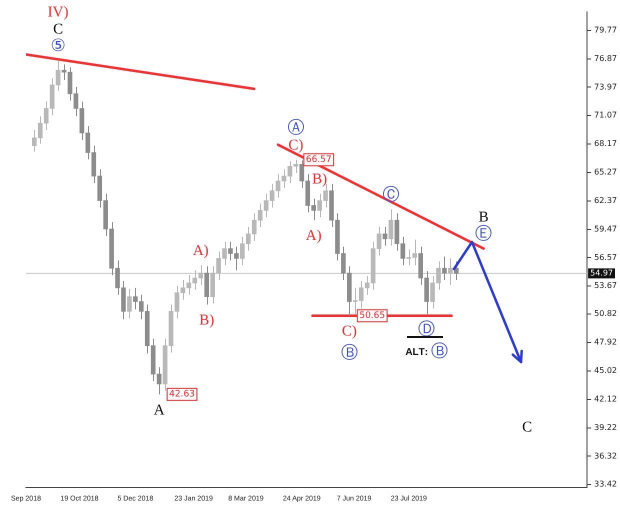  What do you see at coordinates (606, 58) in the screenshot?
I see `y-tick-label: 76.87` at bounding box center [606, 58].